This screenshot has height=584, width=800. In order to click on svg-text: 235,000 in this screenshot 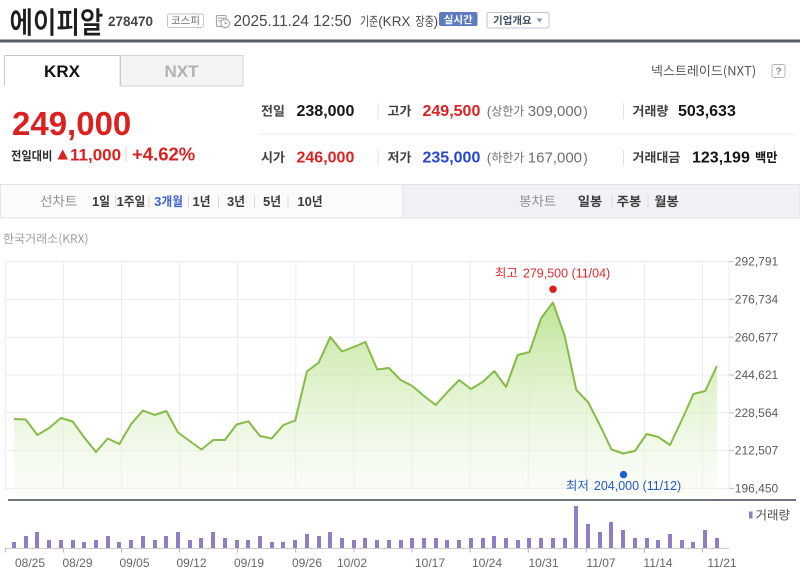, I will do `click(452, 157)`.